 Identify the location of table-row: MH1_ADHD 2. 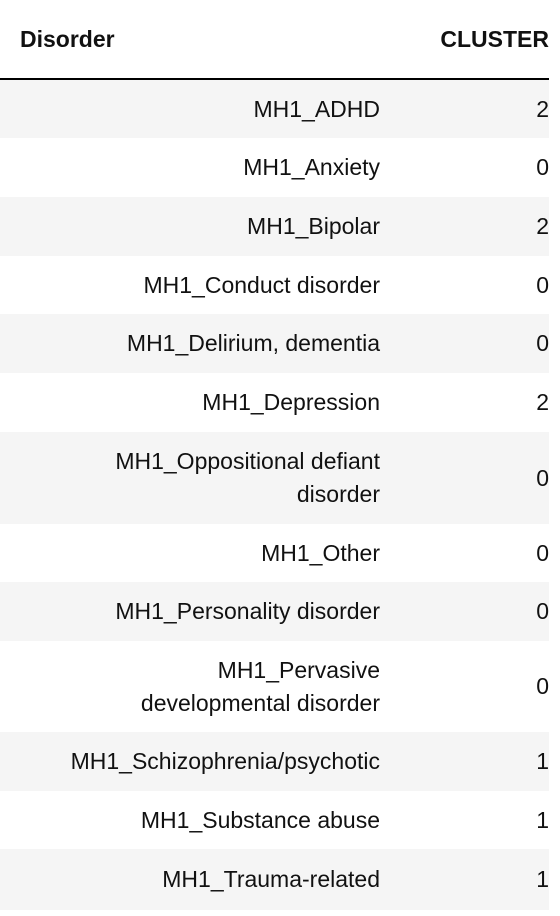
(274, 109).